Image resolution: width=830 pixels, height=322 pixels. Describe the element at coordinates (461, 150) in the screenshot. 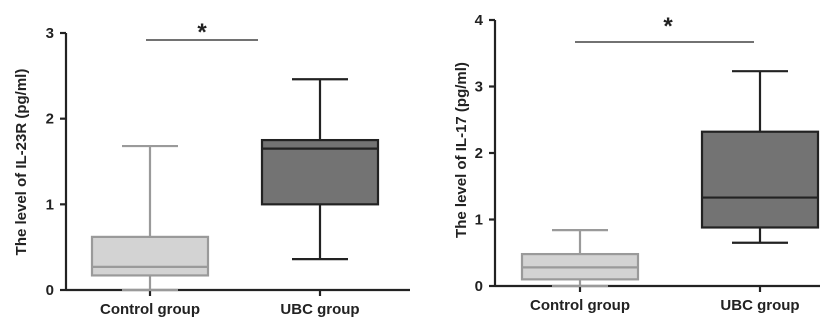

I see `y-axis-label: The level of IL-17 (pg/ml)` at that location.